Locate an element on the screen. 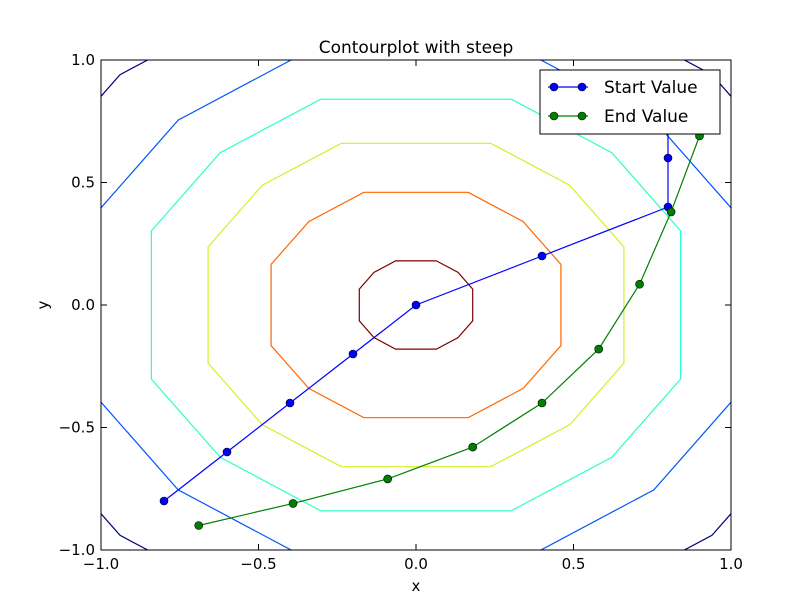 The height and width of the screenshot is (612, 812). x-tick-label: −1.0 is located at coordinates (101, 564).